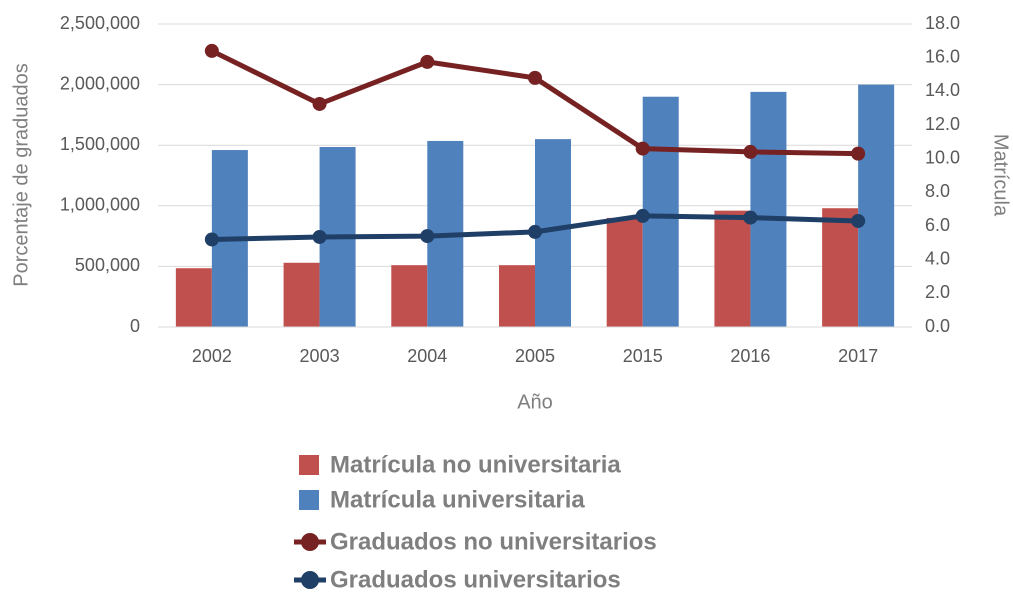 The width and height of the screenshot is (1013, 594). Describe the element at coordinates (942, 157) in the screenshot. I see `y2-tick-label: 10.0` at that location.